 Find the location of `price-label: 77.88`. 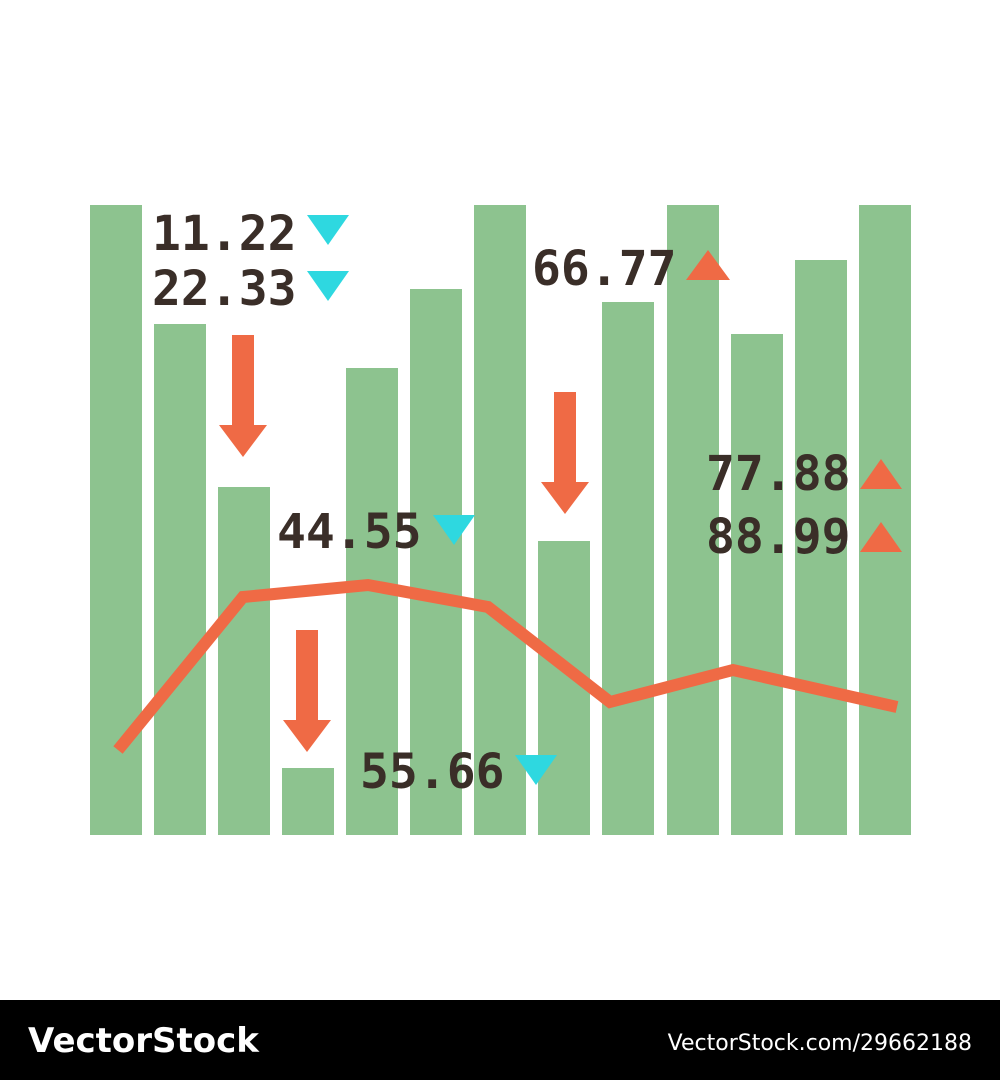

price-label: 77.88 is located at coordinates (778, 474).